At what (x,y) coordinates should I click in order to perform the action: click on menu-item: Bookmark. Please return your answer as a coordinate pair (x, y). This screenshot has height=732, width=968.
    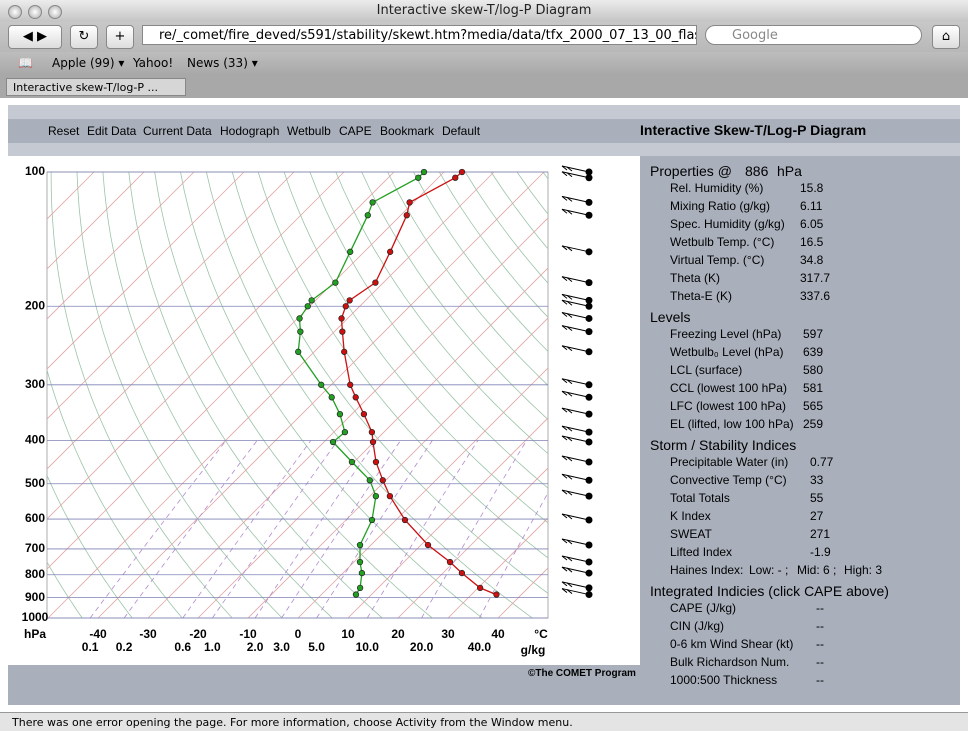
    Looking at the image, I should click on (407, 131).